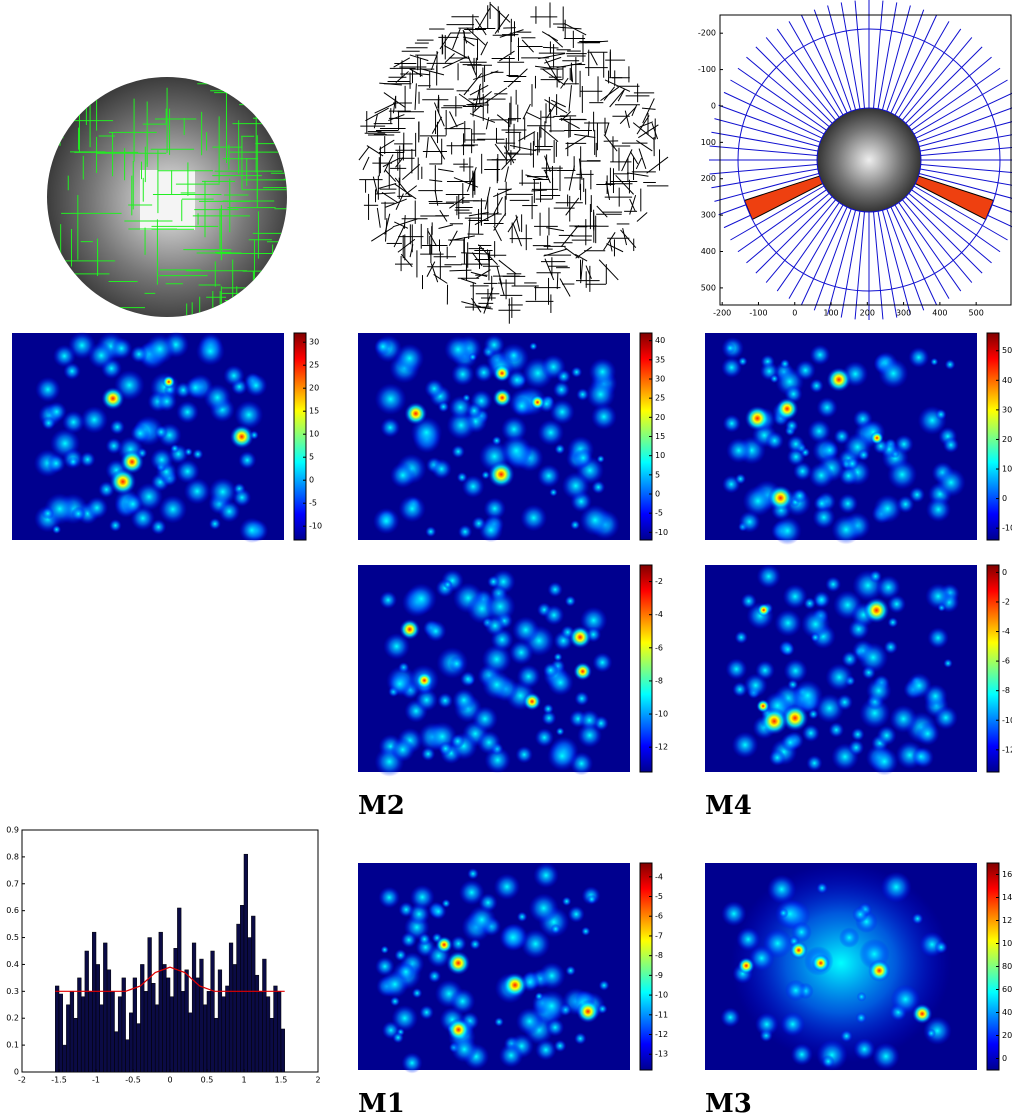  I want to click on colorbar-tick-label: 0, so click(657, 494).